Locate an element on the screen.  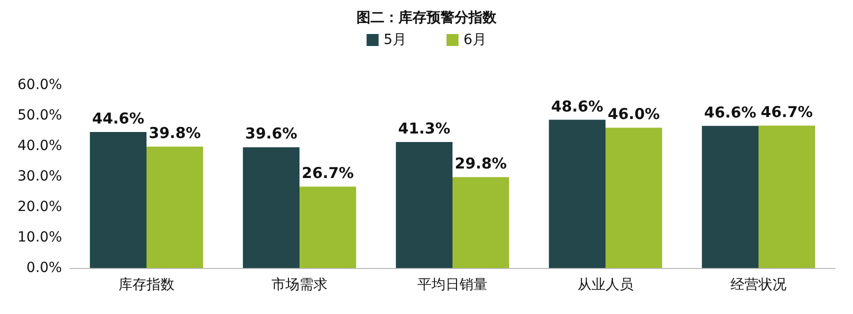
data-label: 26.7% is located at coordinates (328, 173).